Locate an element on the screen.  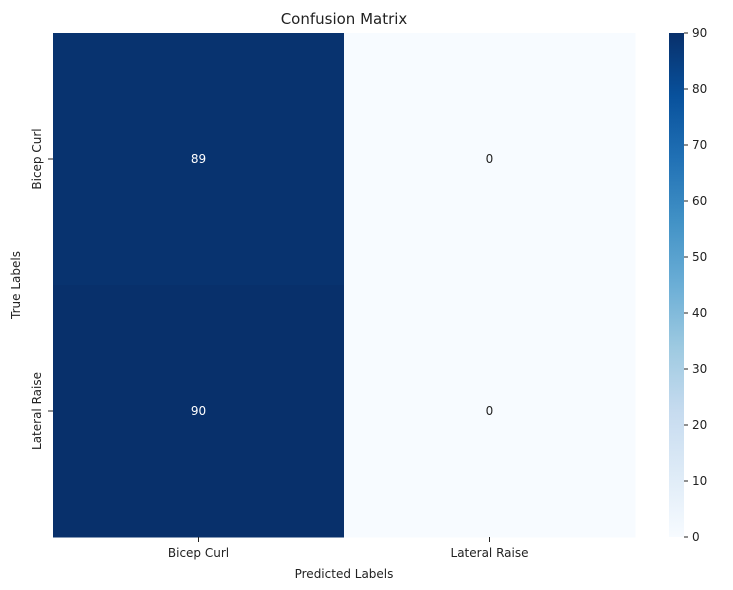
colorbar-ticks: 0 10 20 30 40 50 60 70 80 90 is located at coordinates (695, 285).